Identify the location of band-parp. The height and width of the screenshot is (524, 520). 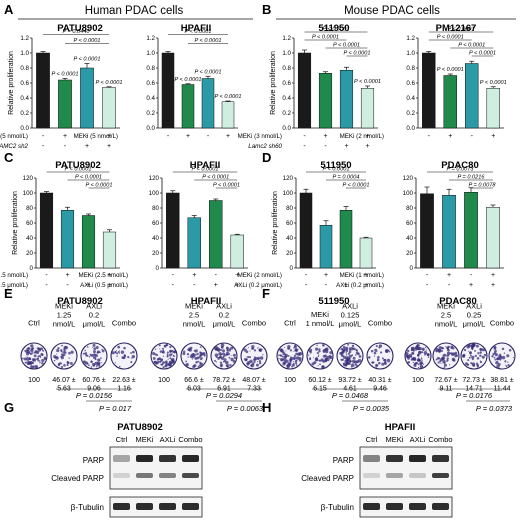
(394, 458).